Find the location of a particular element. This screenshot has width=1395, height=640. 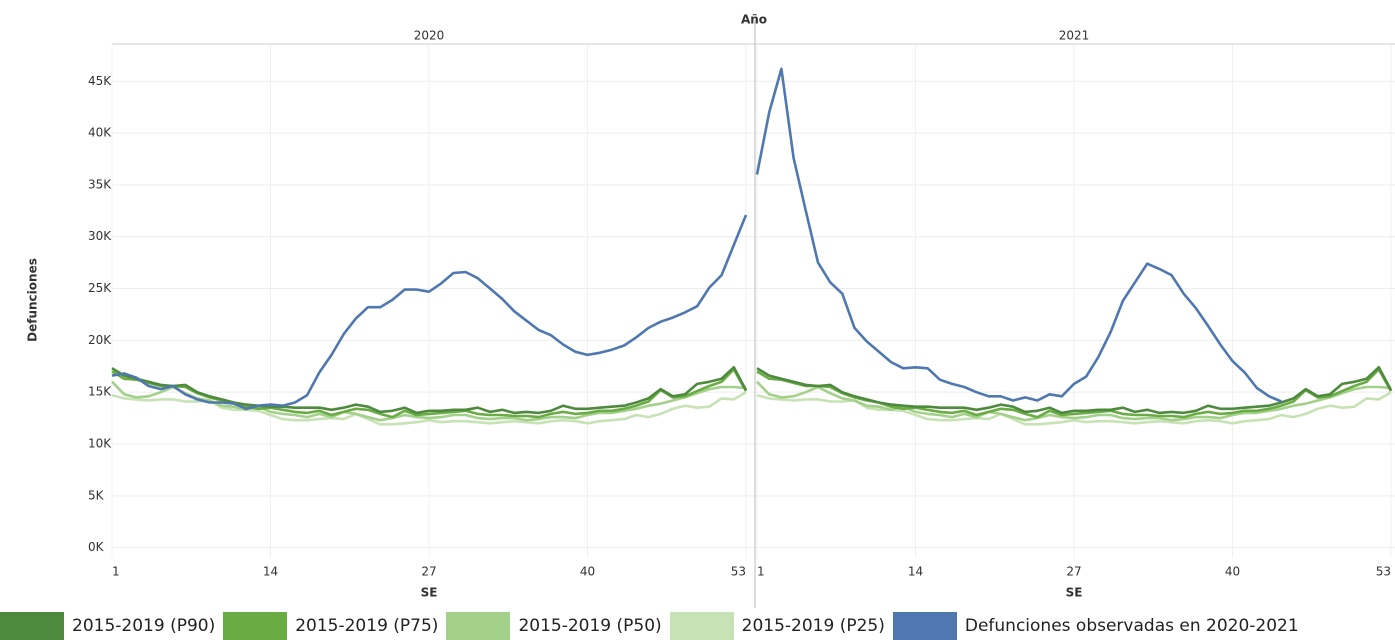

facet-header: Año is located at coordinates (754, 20).